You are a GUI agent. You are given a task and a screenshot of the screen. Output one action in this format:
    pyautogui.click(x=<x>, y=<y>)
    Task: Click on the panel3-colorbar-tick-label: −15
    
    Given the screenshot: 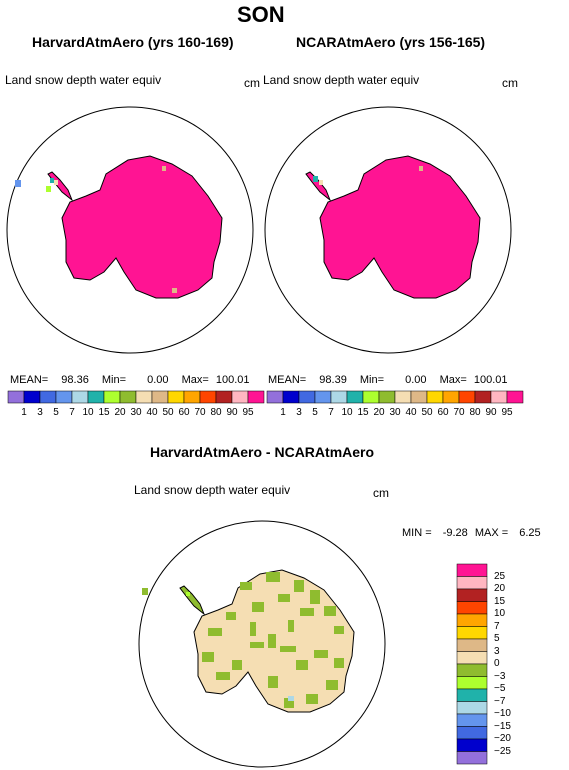 What is the action you would take?
    pyautogui.click(x=502, y=726)
    